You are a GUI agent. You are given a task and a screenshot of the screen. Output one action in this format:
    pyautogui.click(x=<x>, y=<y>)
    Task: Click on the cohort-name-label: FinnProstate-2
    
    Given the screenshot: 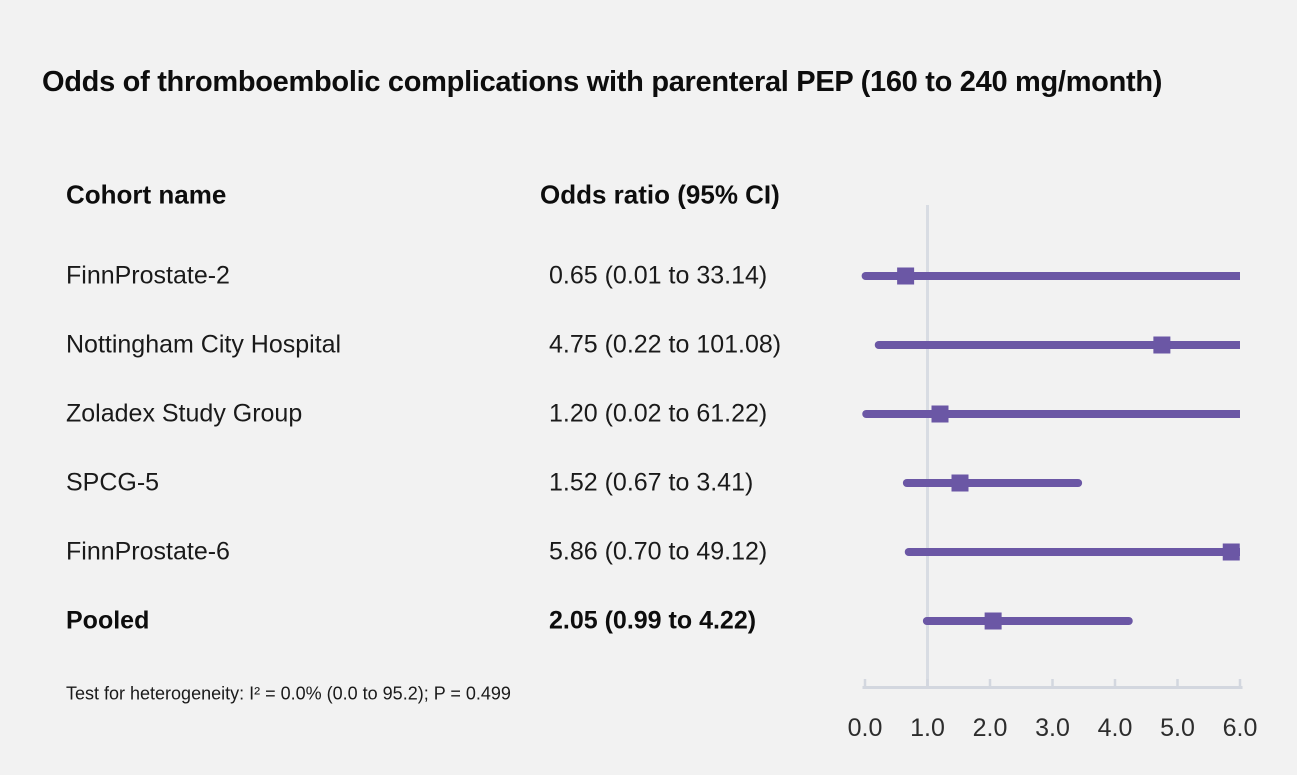 What is the action you would take?
    pyautogui.click(x=148, y=275)
    